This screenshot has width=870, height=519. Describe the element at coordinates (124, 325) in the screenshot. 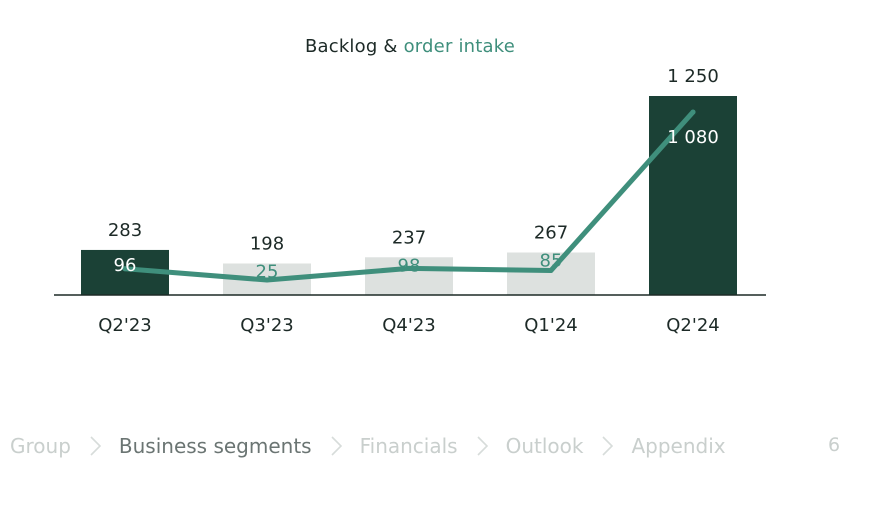

I see `x-tick-label: Q2'23` at that location.